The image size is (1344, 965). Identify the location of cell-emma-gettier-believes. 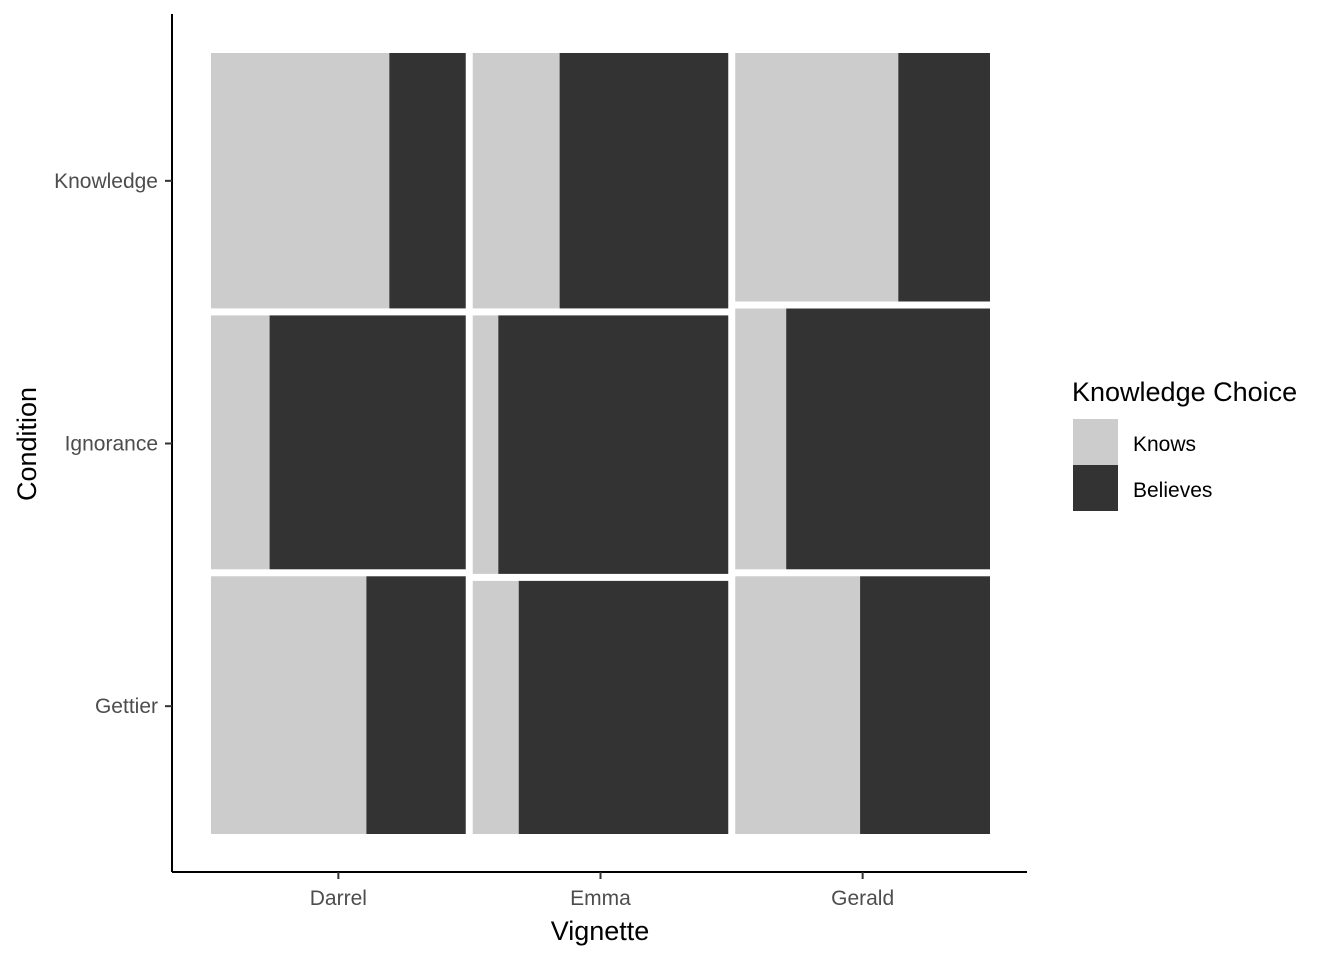
(623, 707).